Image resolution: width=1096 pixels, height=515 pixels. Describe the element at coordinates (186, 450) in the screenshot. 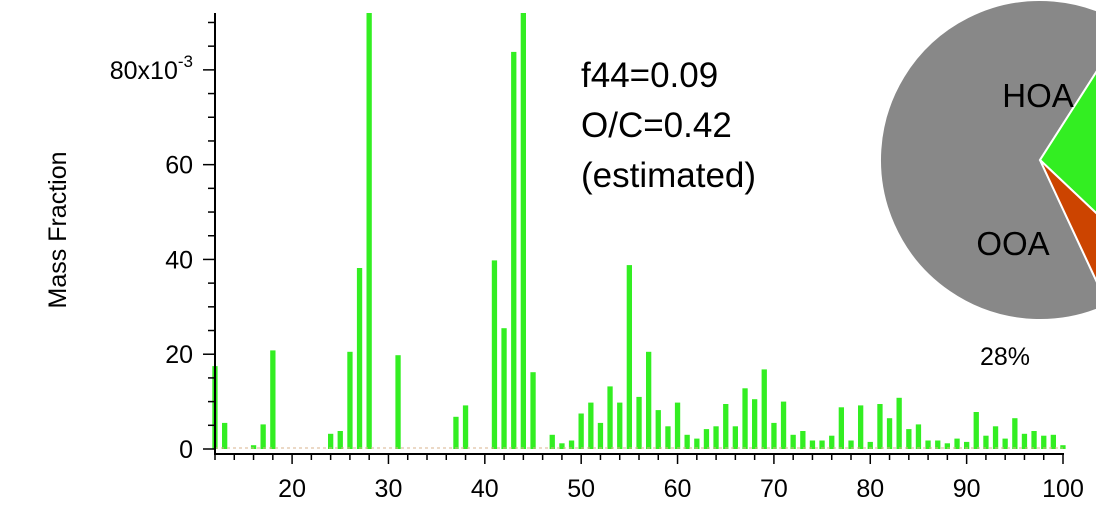

I see `y-tick-label-0: 0` at that location.